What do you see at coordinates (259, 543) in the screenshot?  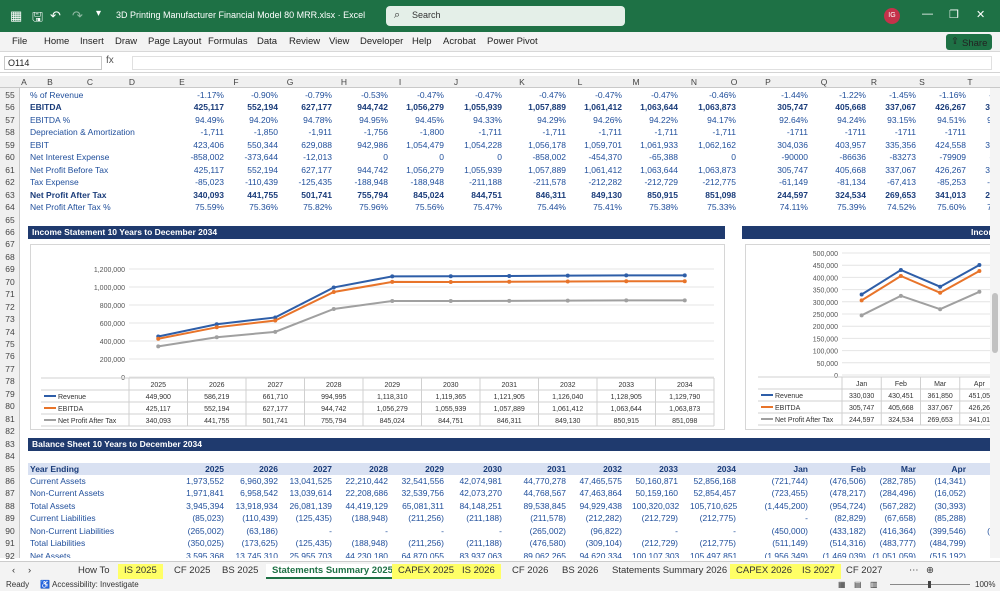 I see `cell-value: (173,625)` at bounding box center [259, 543].